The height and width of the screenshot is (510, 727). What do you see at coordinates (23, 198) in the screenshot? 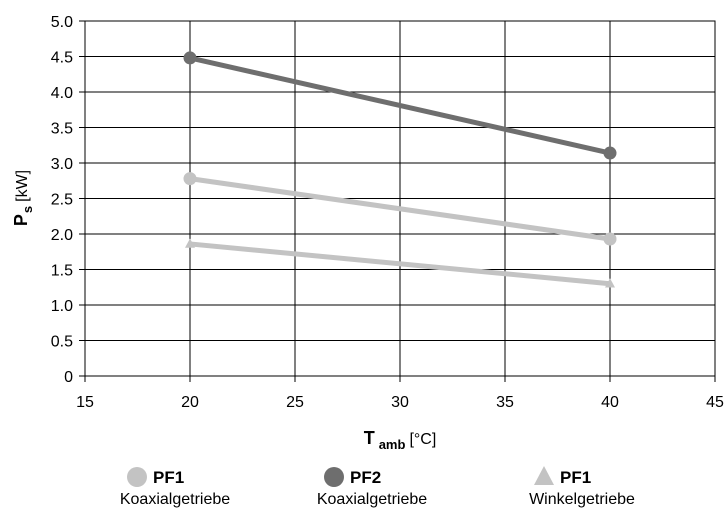
I see `y-axis-title: Ps[kW]` at bounding box center [23, 198].